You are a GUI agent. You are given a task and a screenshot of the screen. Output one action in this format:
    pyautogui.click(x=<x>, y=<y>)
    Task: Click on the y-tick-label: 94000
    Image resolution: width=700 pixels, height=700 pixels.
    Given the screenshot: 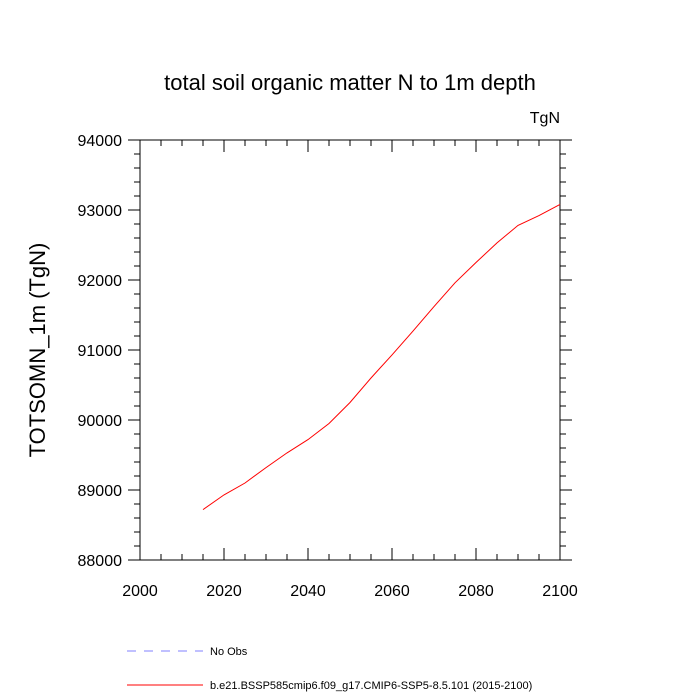 What is the action you would take?
    pyautogui.click(x=100, y=141)
    